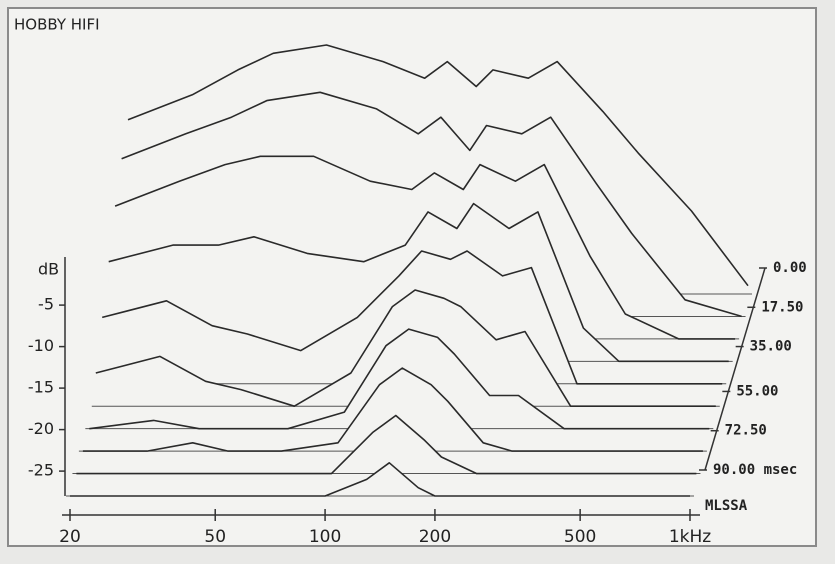 The height and width of the screenshot is (564, 835). I want to click on x-tick-label: 20, so click(70, 537).